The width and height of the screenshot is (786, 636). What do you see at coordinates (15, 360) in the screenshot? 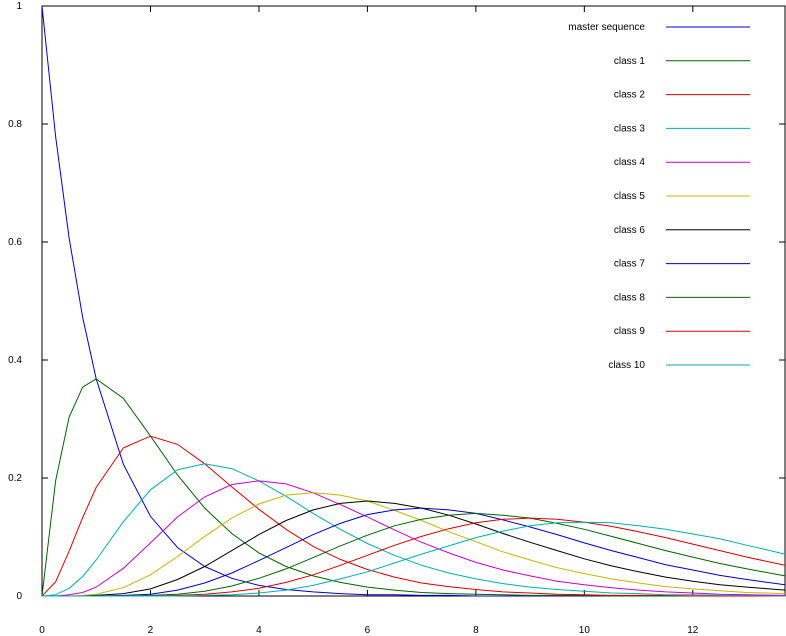
I see `y-tick-label: 0.4` at bounding box center [15, 360].